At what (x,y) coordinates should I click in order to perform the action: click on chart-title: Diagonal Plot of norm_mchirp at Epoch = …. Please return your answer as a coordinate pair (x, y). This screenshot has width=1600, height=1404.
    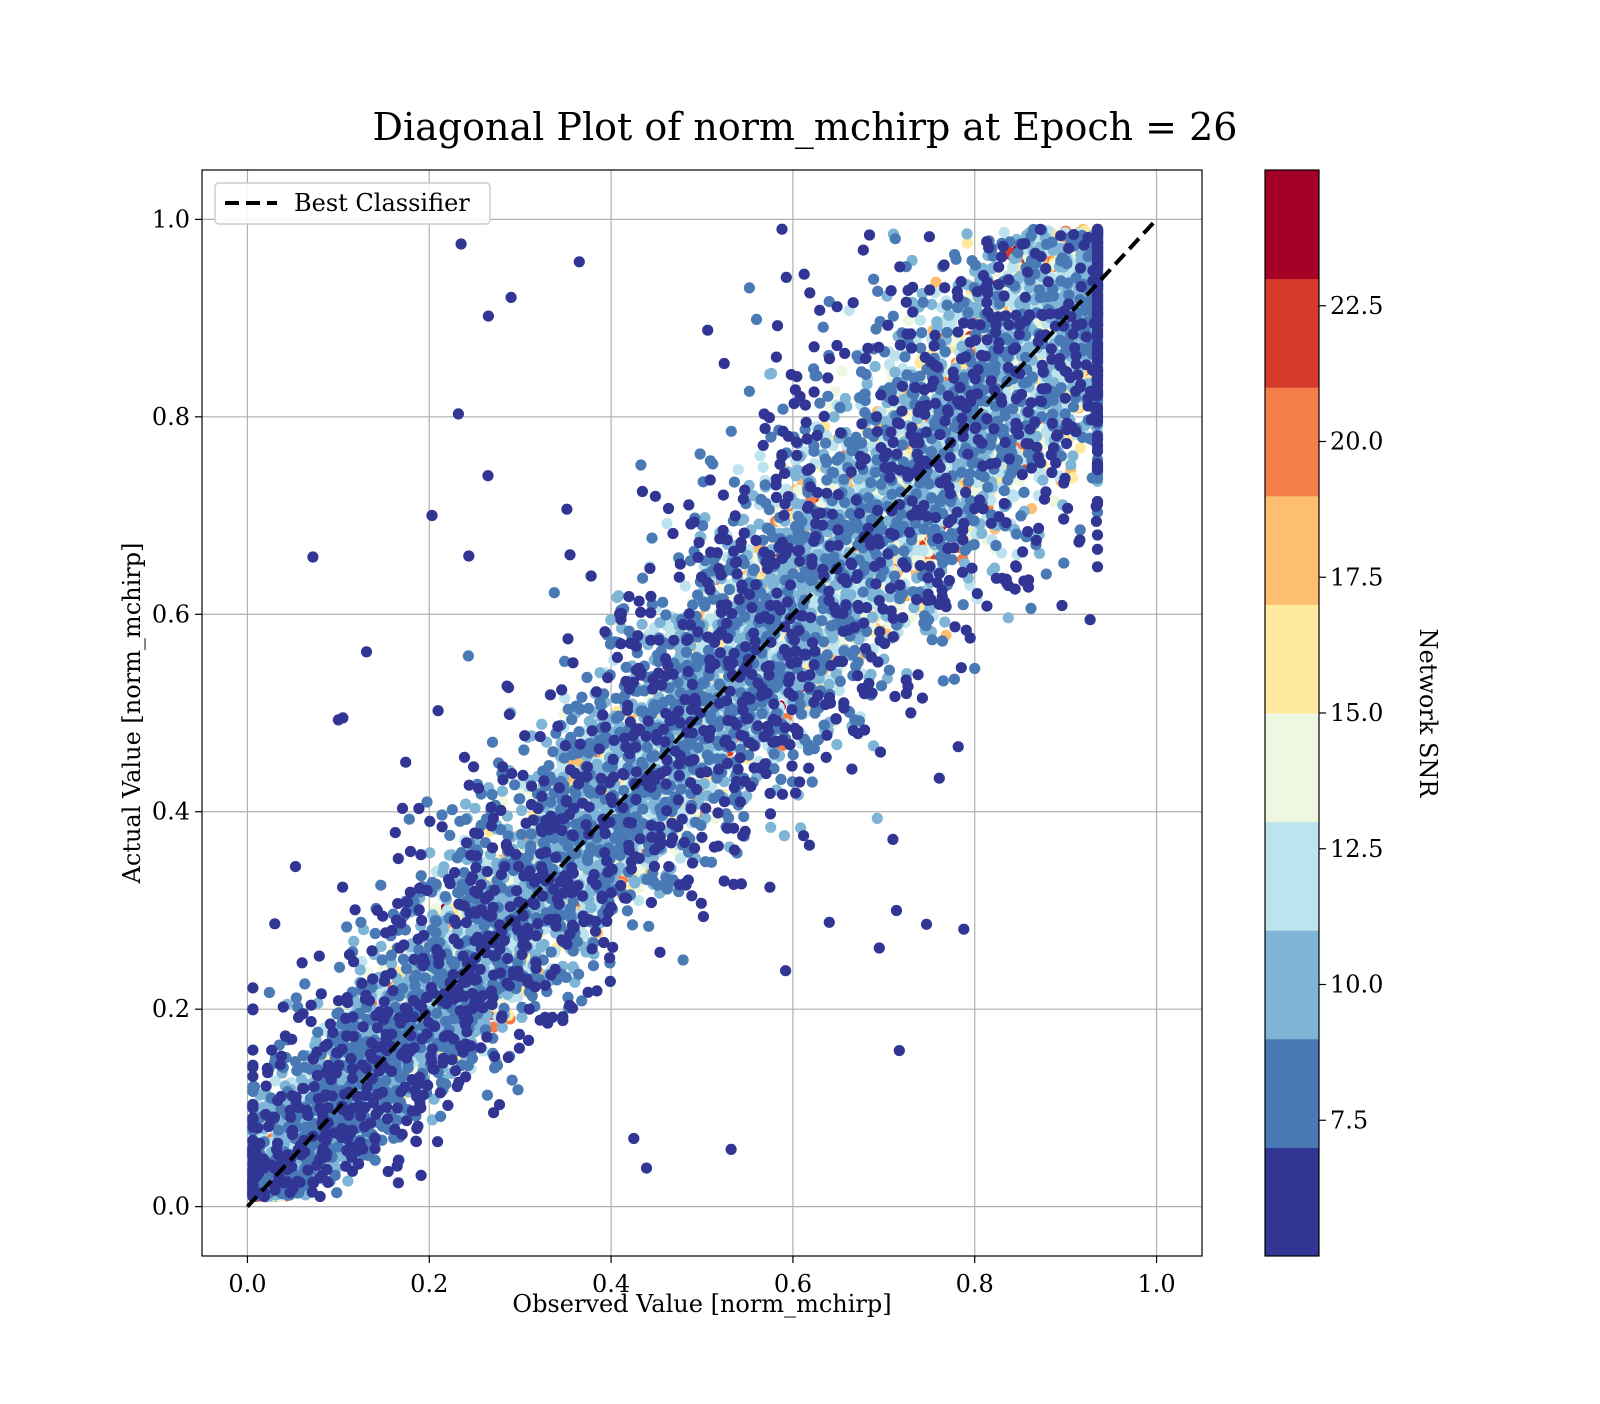
    Looking at the image, I should click on (805, 127).